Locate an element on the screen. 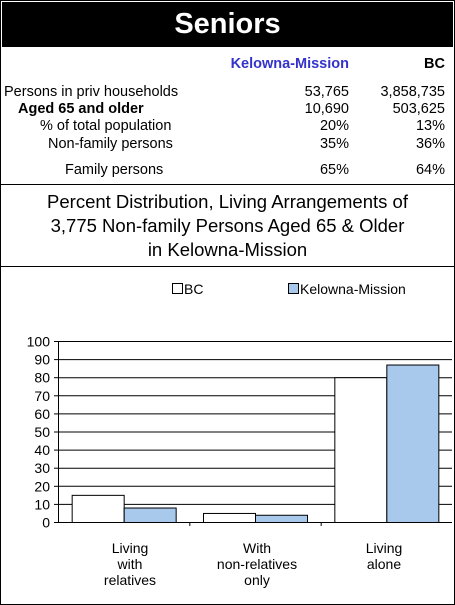 The height and width of the screenshot is (605, 455). legend-item-bc: BC is located at coordinates (187, 289).